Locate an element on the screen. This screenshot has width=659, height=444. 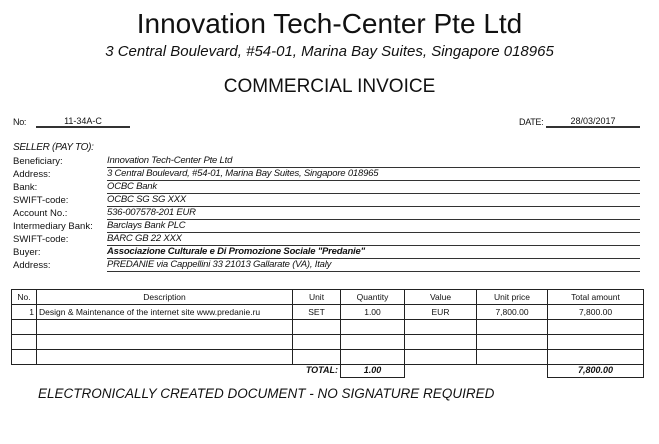
document-title: COMMERCIAL INVOICE is located at coordinates (329, 86).